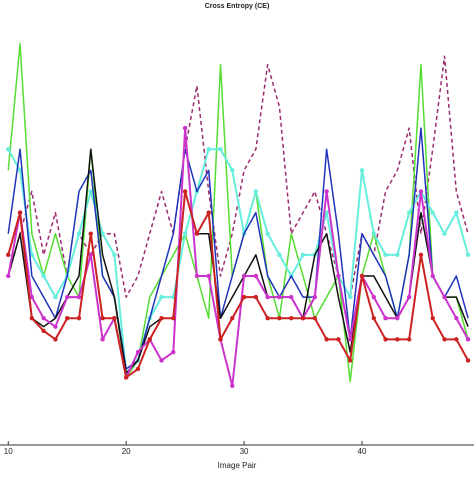 The width and height of the screenshot is (474, 479). I want to click on x-tick-label: 10, so click(8, 451).